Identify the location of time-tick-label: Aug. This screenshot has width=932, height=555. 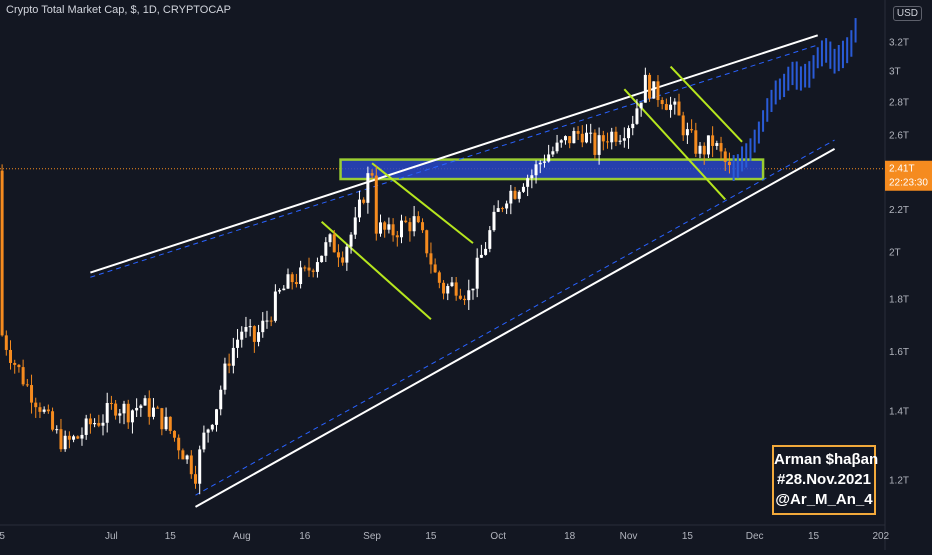
(242, 536).